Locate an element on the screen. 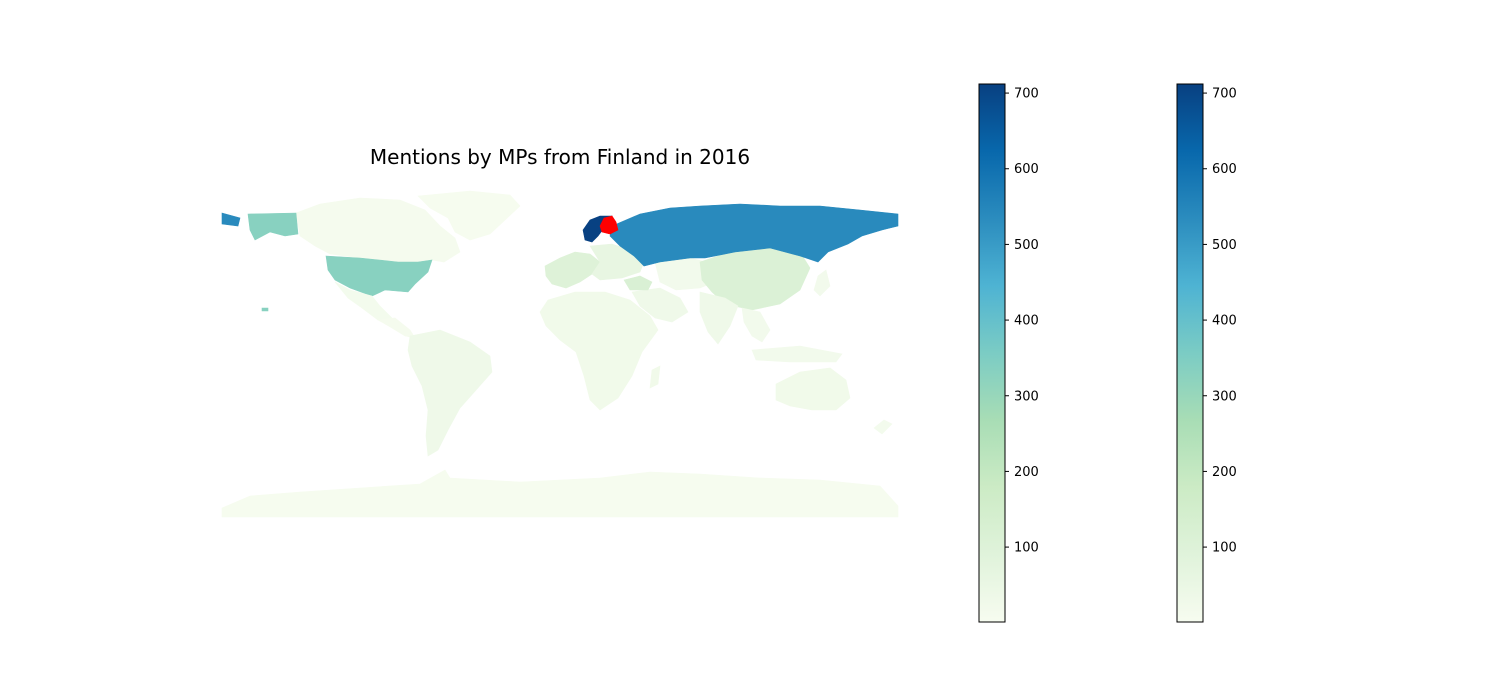  region-central-america is located at coordinates (396, 328).